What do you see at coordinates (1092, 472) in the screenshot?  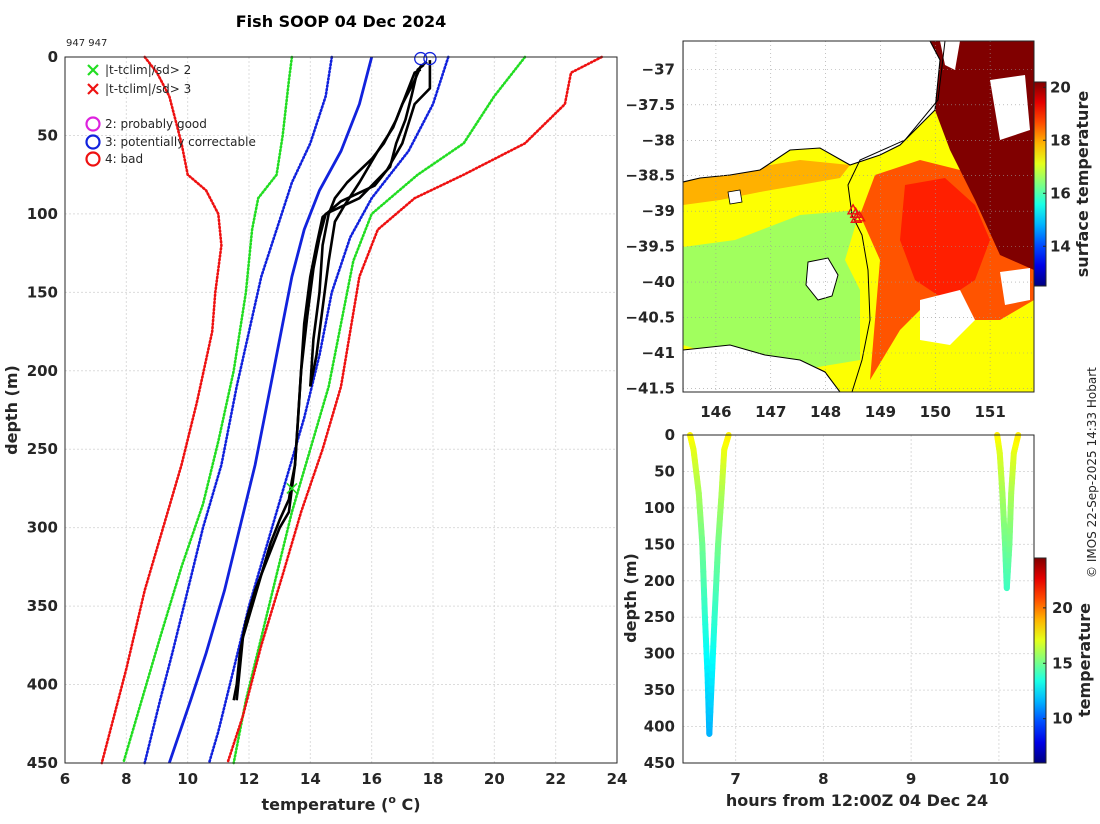 I see `imos-credit: © IMOS 22-Sep-2025 14:33 Hobart` at bounding box center [1092, 472].